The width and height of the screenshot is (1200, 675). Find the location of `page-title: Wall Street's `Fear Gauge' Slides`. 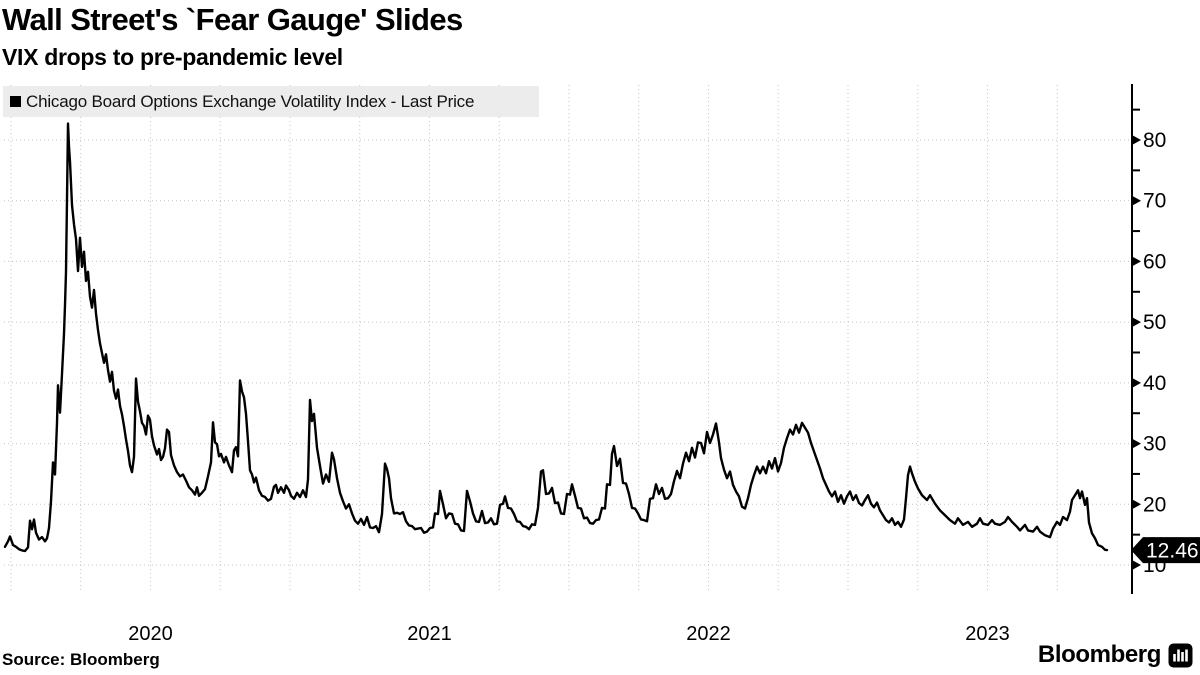

page-title: Wall Street's `Fear Gauge' Slides is located at coordinates (232, 19).